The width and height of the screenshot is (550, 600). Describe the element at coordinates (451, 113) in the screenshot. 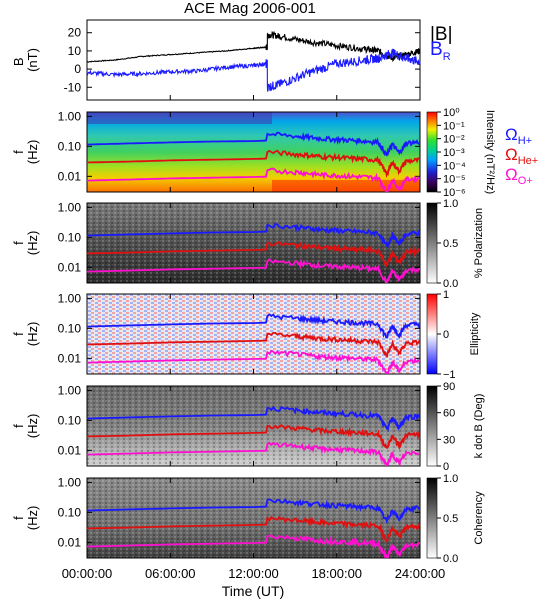

I see `colorbar-tick-label: 10⁰` at that location.